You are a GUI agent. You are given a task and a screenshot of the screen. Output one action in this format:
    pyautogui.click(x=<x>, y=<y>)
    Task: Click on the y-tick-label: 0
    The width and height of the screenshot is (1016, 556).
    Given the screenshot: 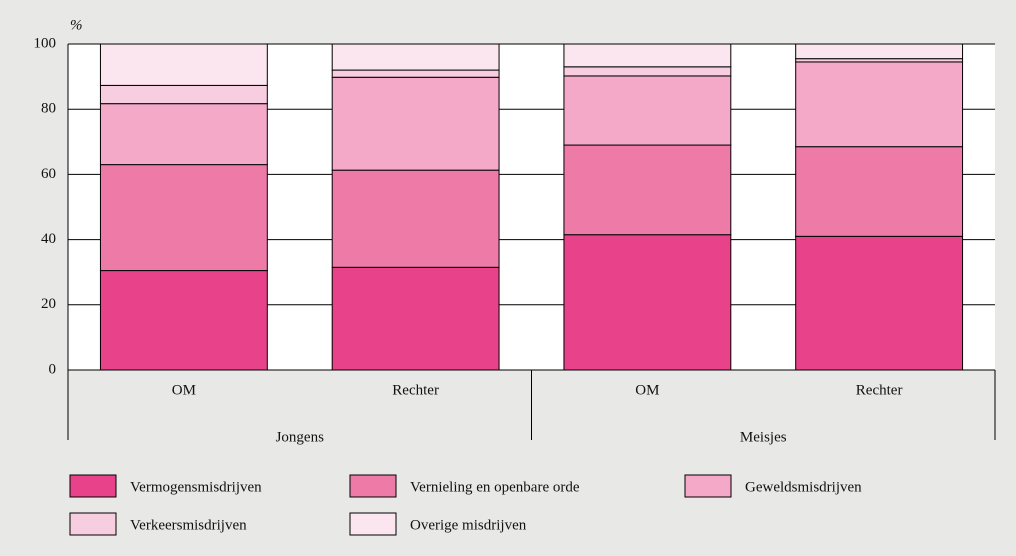 What is the action you would take?
    pyautogui.click(x=53, y=369)
    